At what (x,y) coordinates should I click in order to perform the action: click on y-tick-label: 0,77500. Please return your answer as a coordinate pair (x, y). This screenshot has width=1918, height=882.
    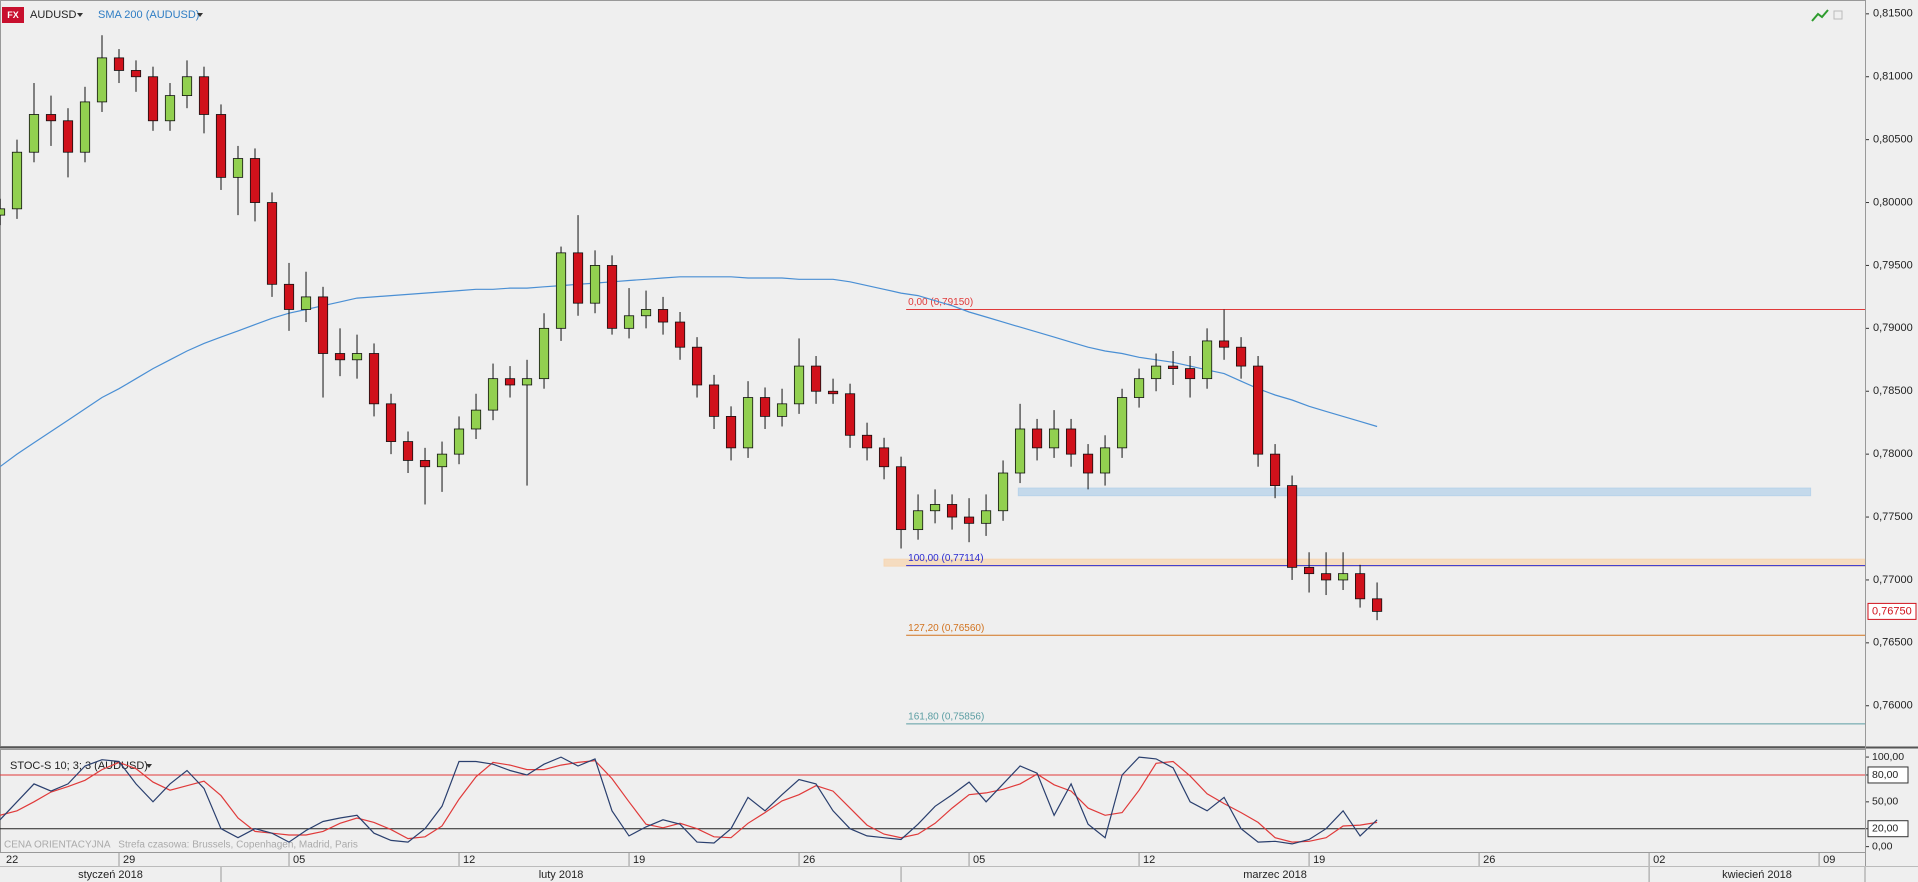
    Looking at the image, I should click on (1893, 517).